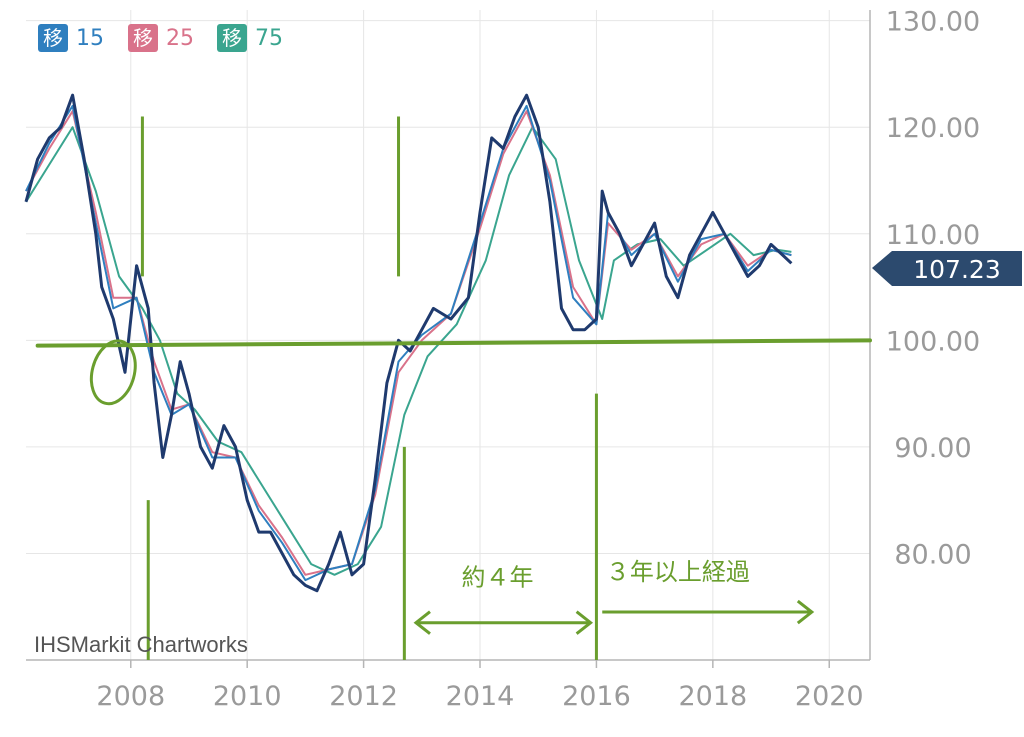 This screenshot has width=1024, height=737. Describe the element at coordinates (113, 372) in the screenshot. I see `circled-touch-point` at that location.